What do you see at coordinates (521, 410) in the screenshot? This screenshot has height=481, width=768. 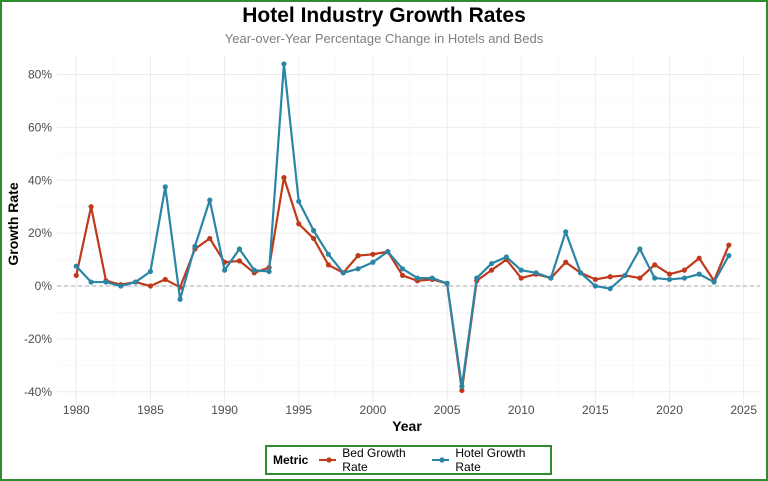 I see `x-tick-label: 2010` at bounding box center [521, 410].